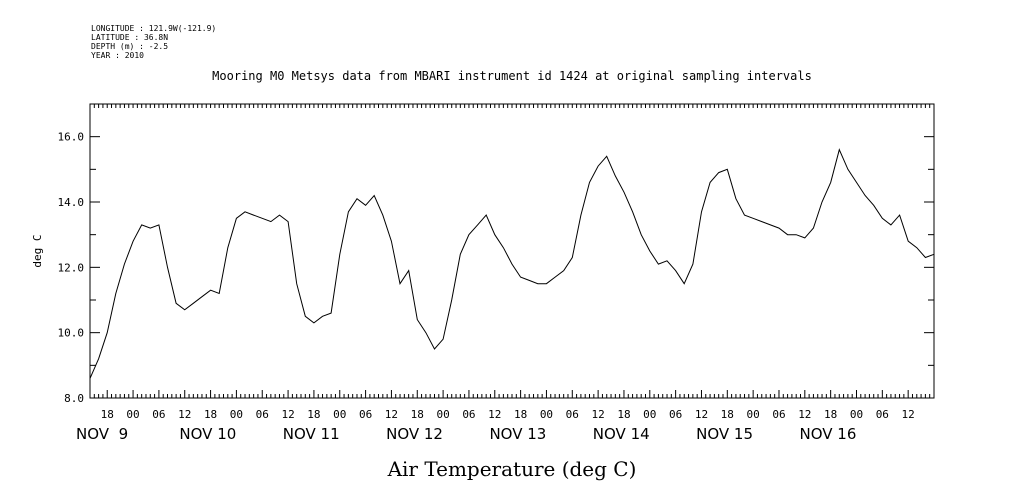  I want to click on metadata-line: YEAR : 2010, so click(117, 55).